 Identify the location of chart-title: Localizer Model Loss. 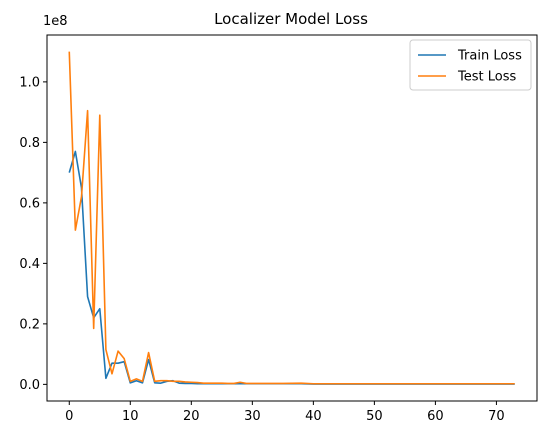
(291, 19).